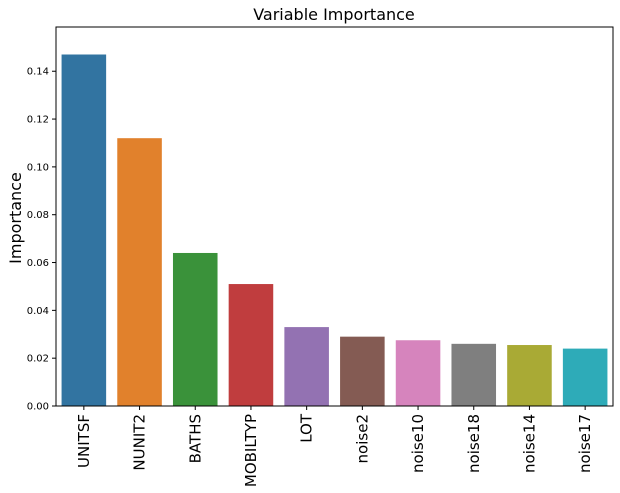 The width and height of the screenshot is (620, 493). What do you see at coordinates (38, 263) in the screenshot?
I see `y-tick-label: 0.06` at bounding box center [38, 263].